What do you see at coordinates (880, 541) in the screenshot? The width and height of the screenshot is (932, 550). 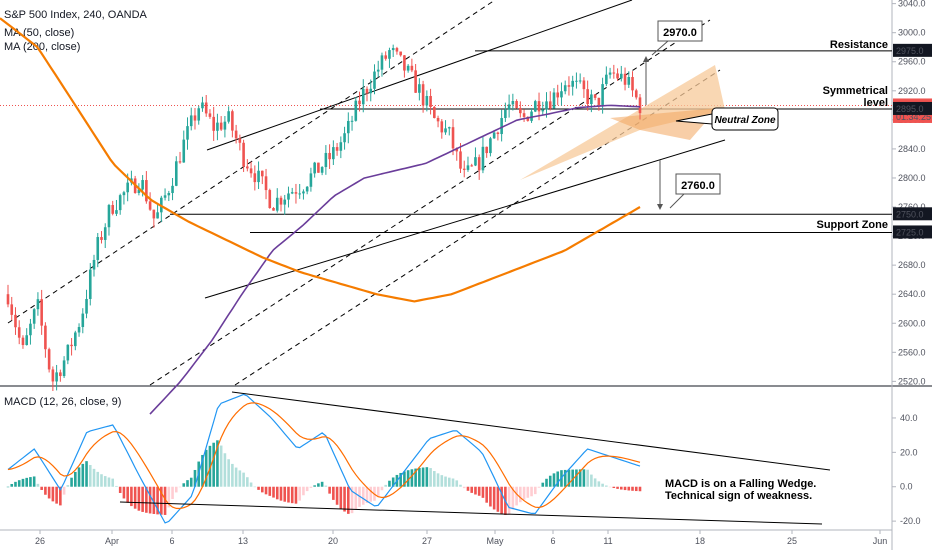 I see `time-tick-label: Jun` at bounding box center [880, 541].